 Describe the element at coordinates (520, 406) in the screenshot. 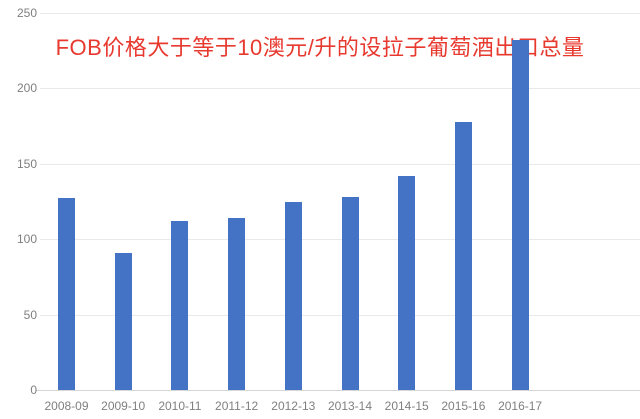

I see `x-axis-tick-label: 2016-17` at that location.